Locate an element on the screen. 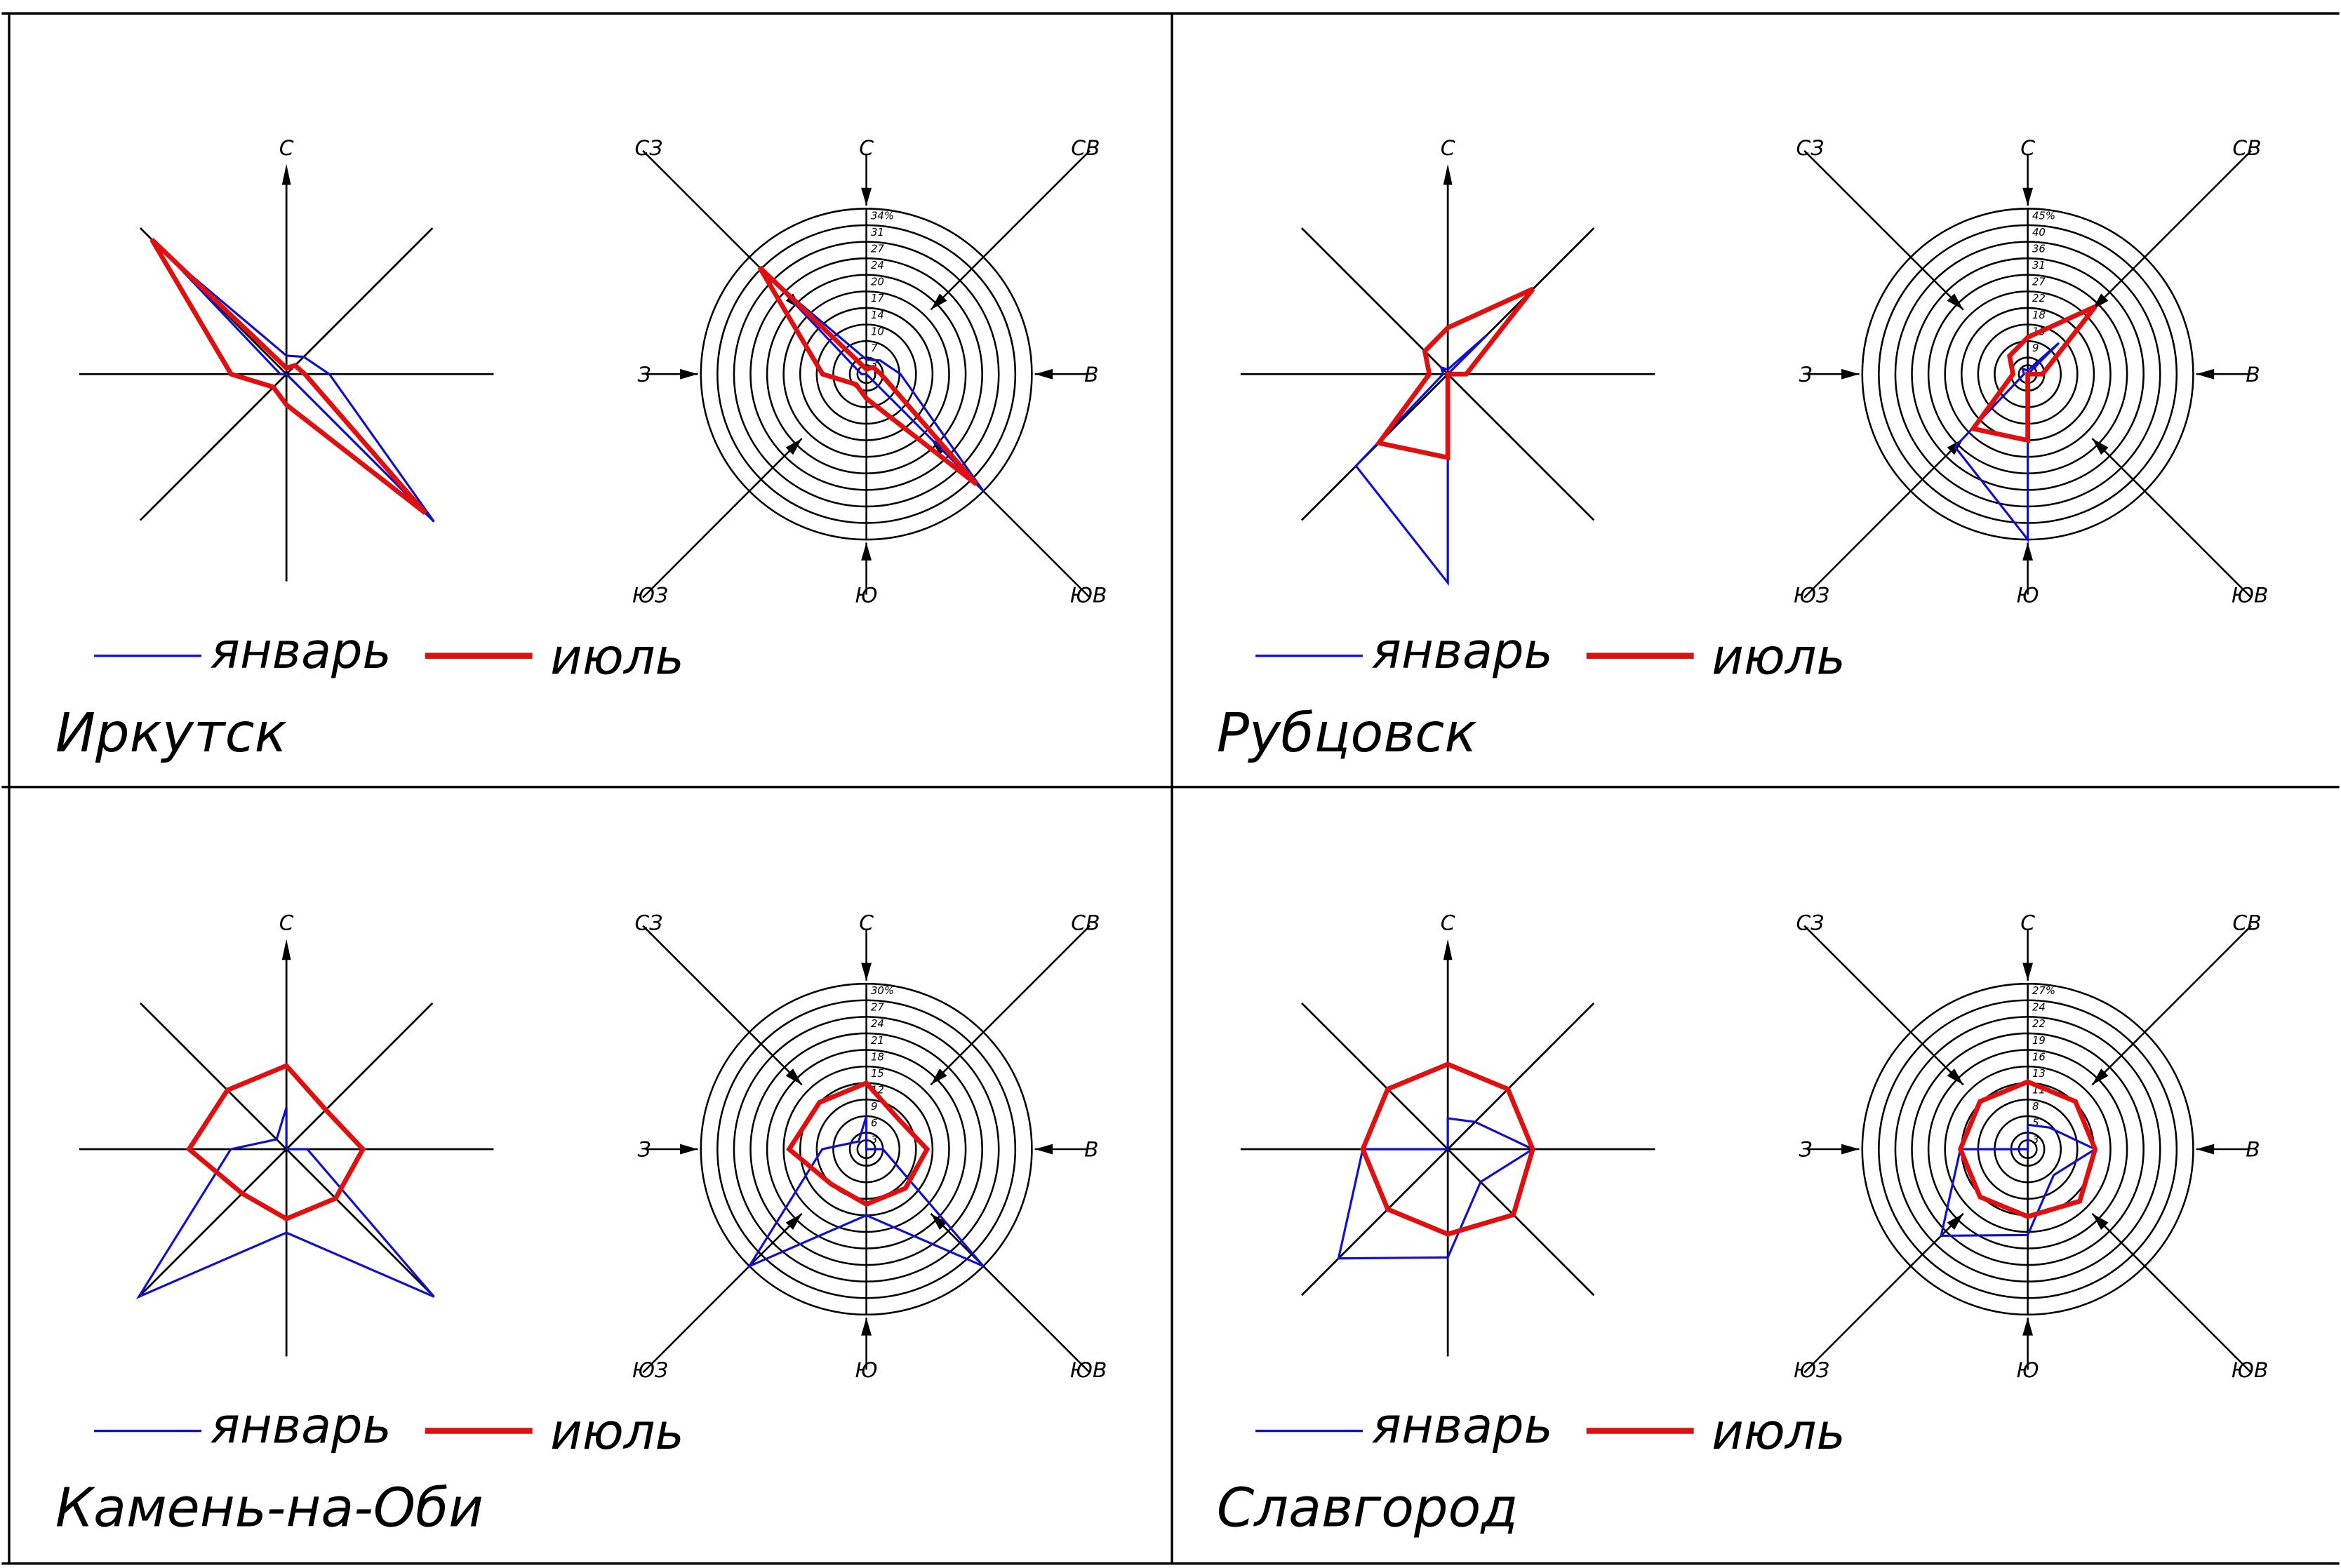  ring-label: 15 is located at coordinates (877, 1073).